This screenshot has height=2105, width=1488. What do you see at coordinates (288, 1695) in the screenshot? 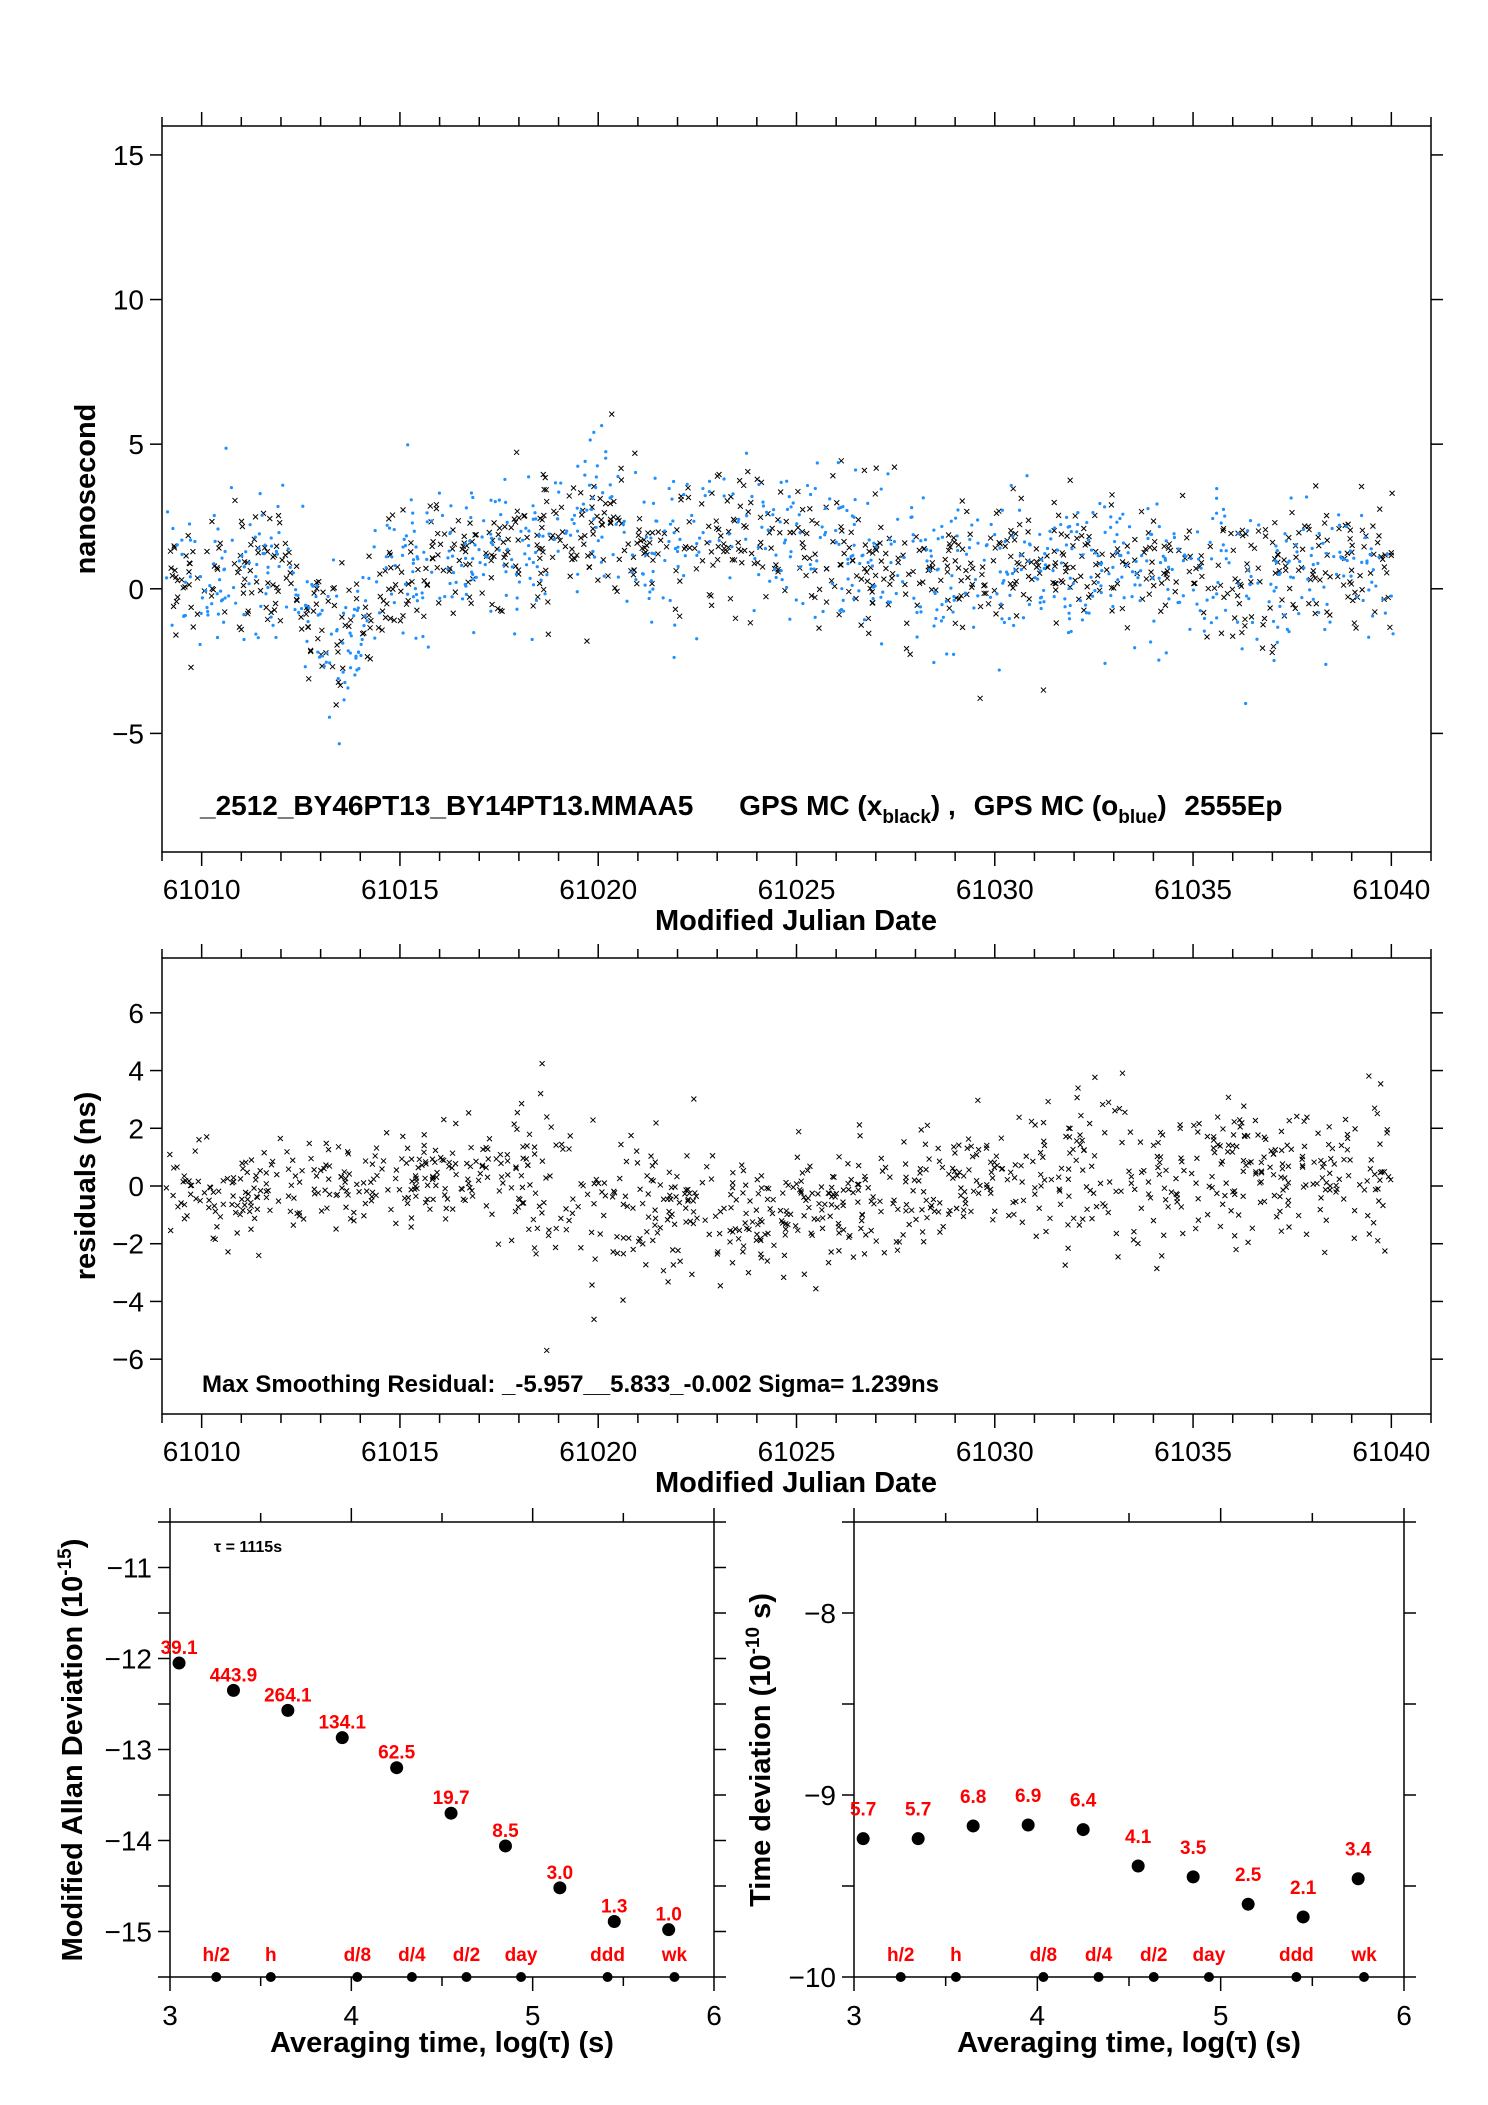
I see `point-label: 264.1` at bounding box center [288, 1695].